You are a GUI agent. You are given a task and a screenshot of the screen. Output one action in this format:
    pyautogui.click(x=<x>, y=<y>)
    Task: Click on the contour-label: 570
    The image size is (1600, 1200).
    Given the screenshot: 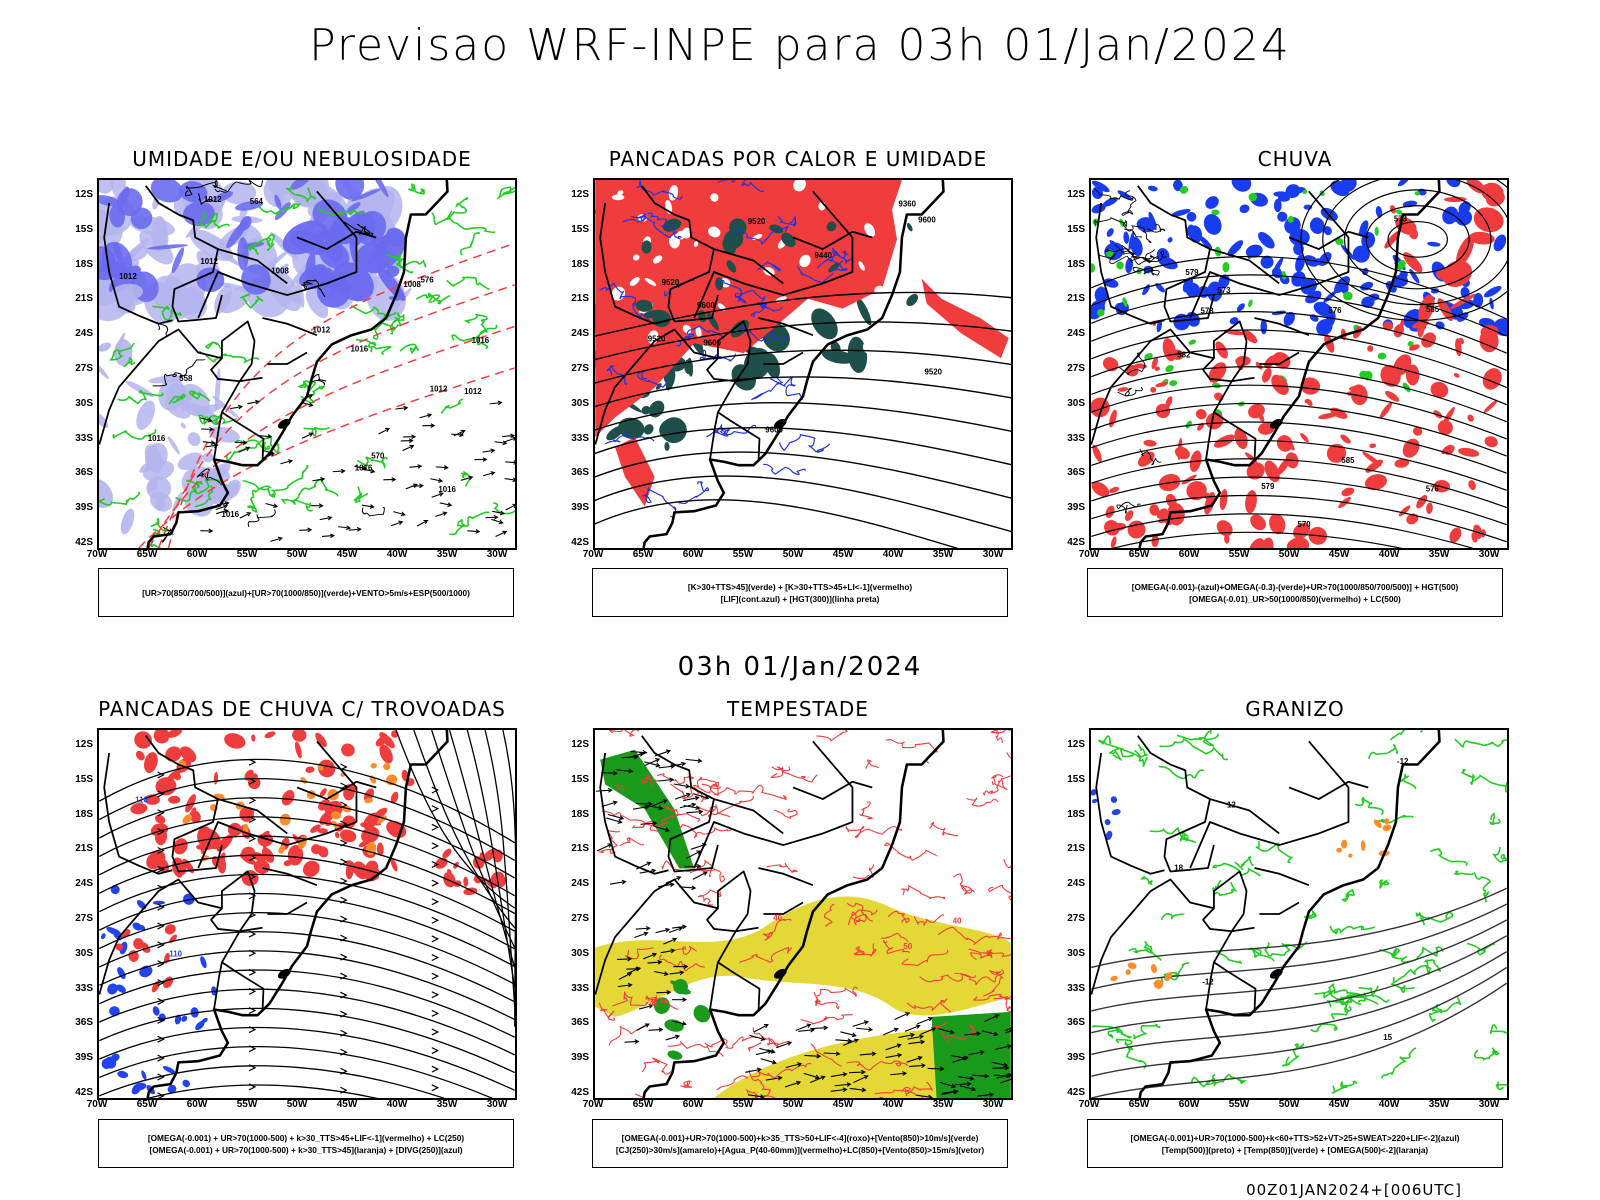 What is the action you would take?
    pyautogui.click(x=378, y=456)
    